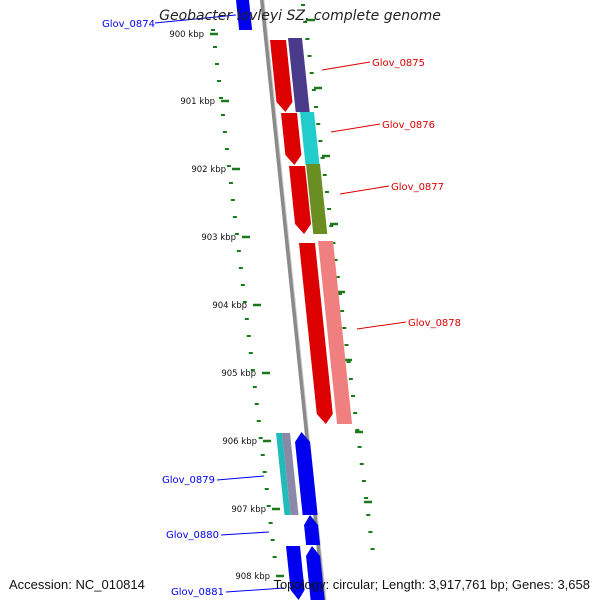  I want to click on kbp-label: 904 kbp, so click(229, 306).